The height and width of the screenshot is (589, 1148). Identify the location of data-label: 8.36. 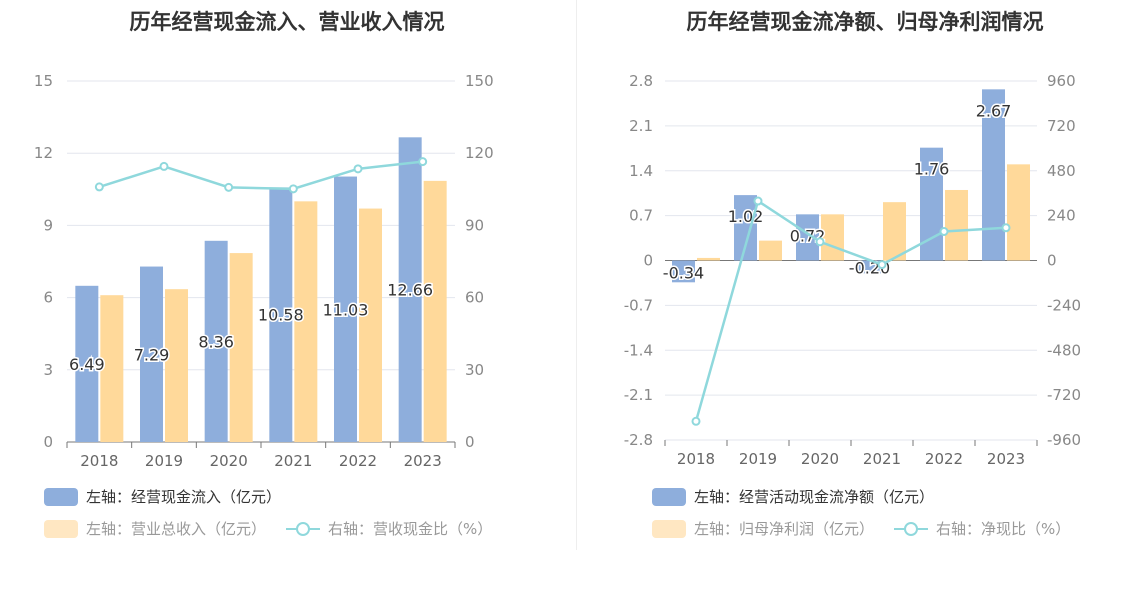
(216, 341).